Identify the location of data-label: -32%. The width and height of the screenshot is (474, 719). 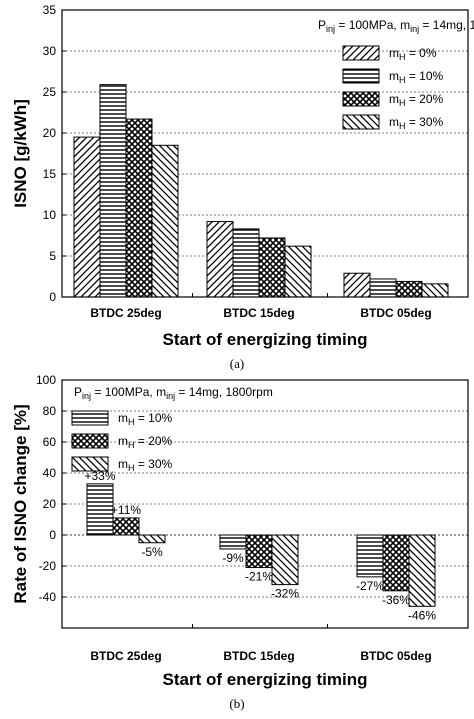
(285, 594).